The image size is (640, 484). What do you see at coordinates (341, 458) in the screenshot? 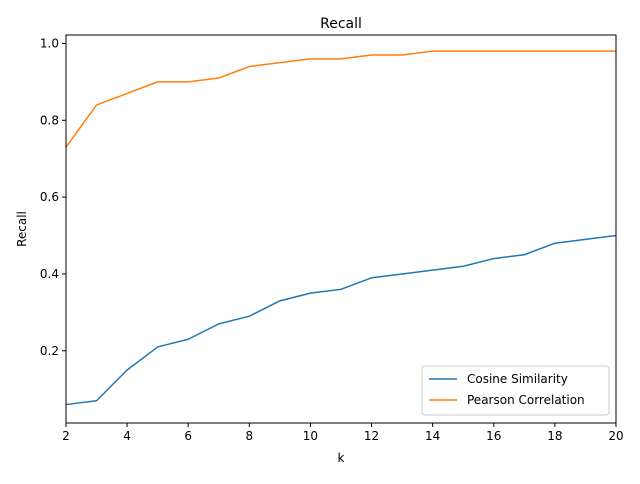
I see `x-axis-label: k` at bounding box center [341, 458].